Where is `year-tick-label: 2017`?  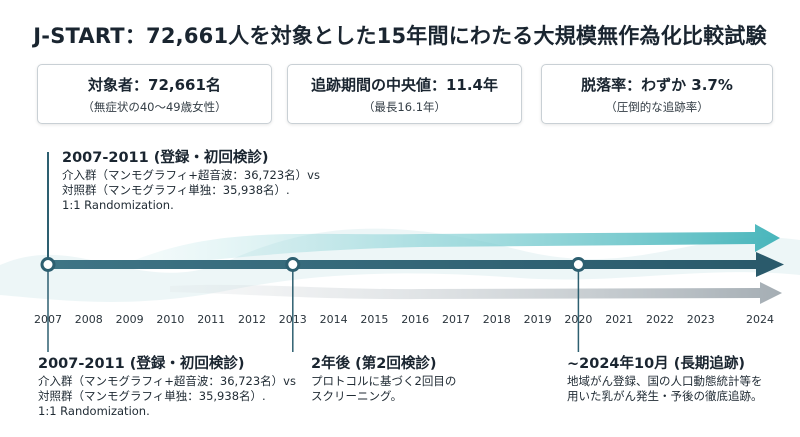 year-tick-label: 2017 is located at coordinates (456, 319).